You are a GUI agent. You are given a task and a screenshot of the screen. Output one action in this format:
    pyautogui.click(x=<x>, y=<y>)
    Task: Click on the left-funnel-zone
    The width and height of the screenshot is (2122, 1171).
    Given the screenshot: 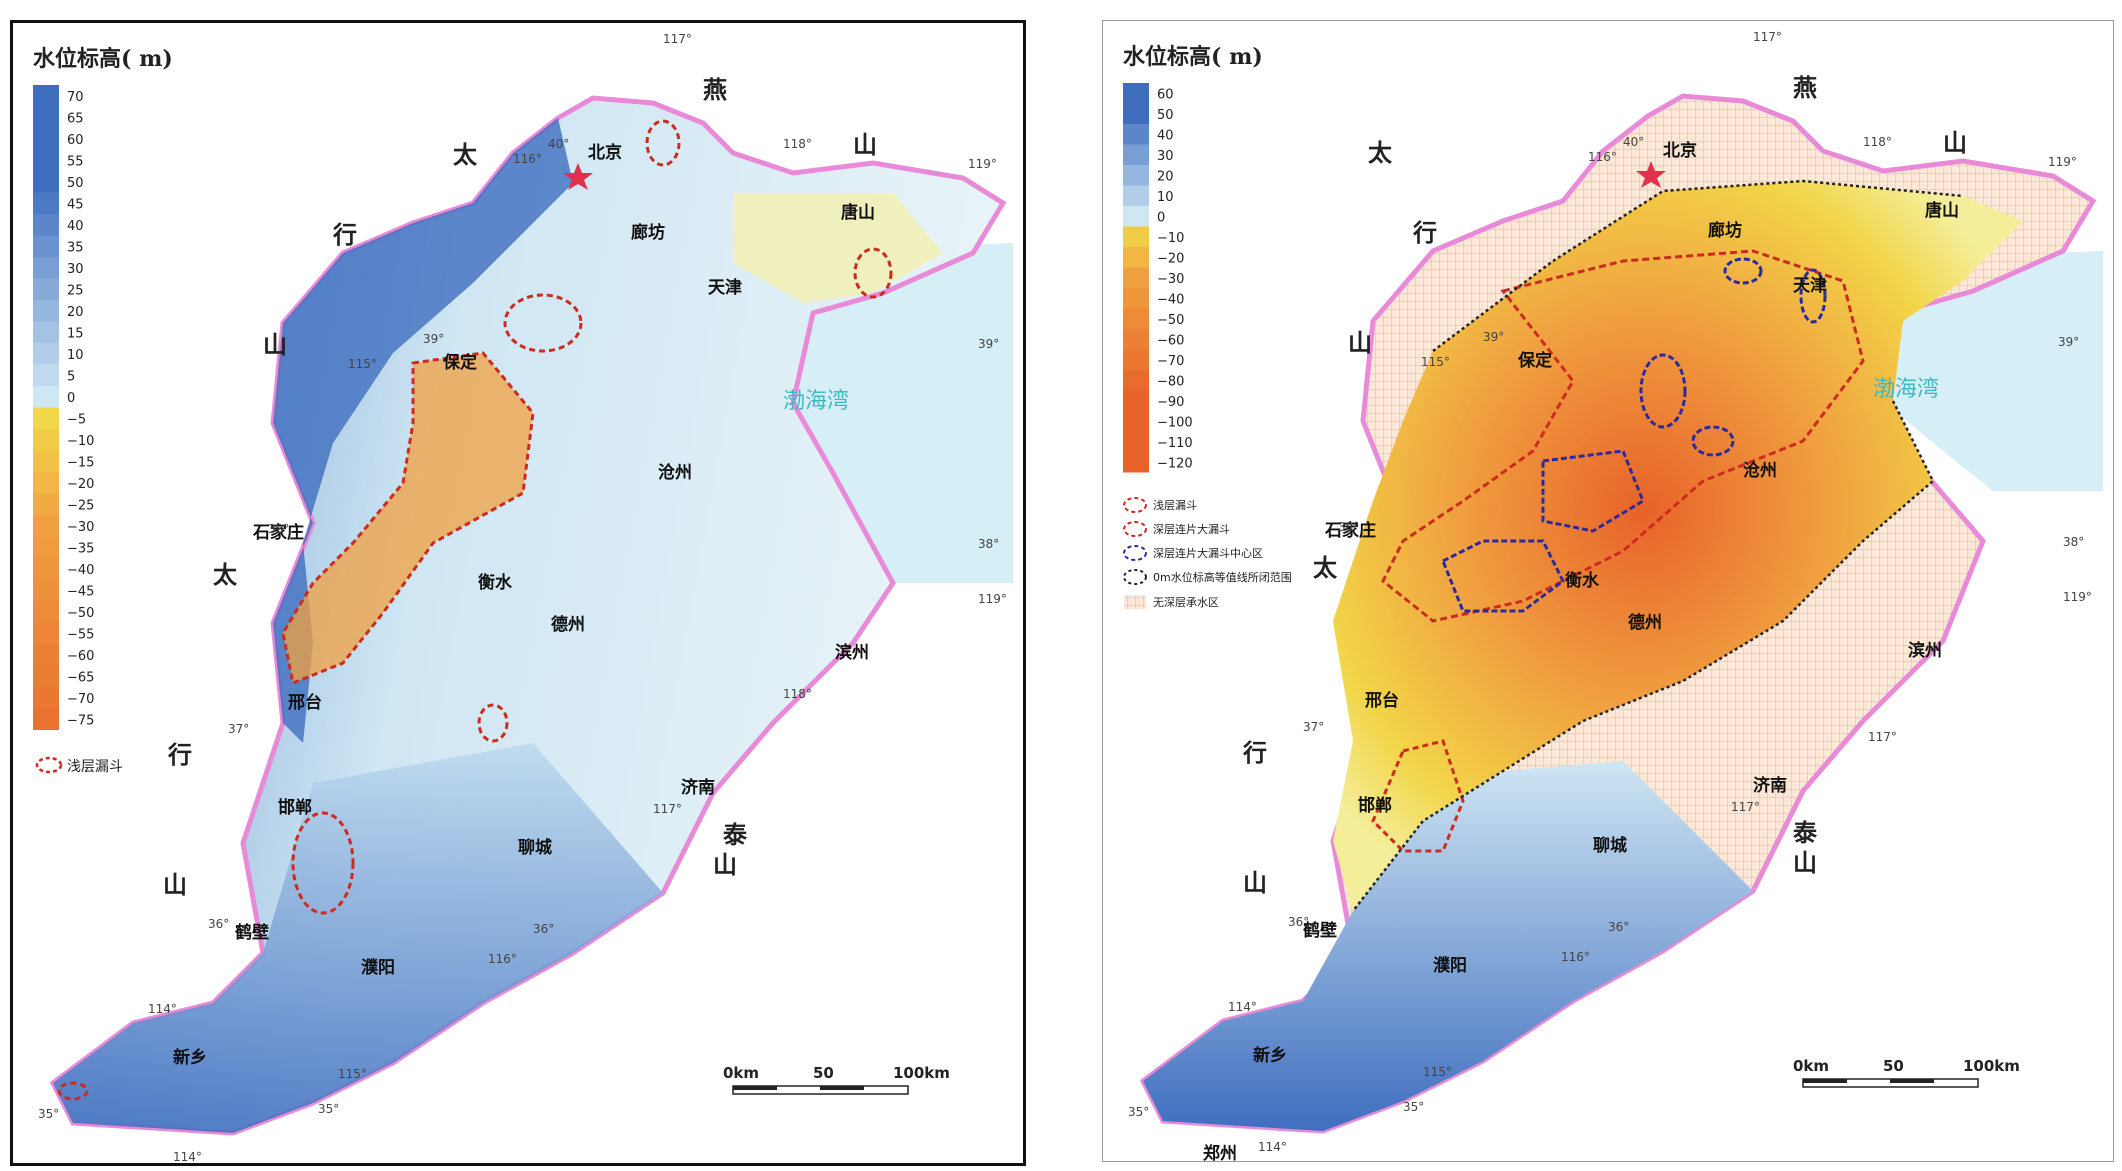 What is the action you would take?
    pyautogui.click(x=408, y=518)
    